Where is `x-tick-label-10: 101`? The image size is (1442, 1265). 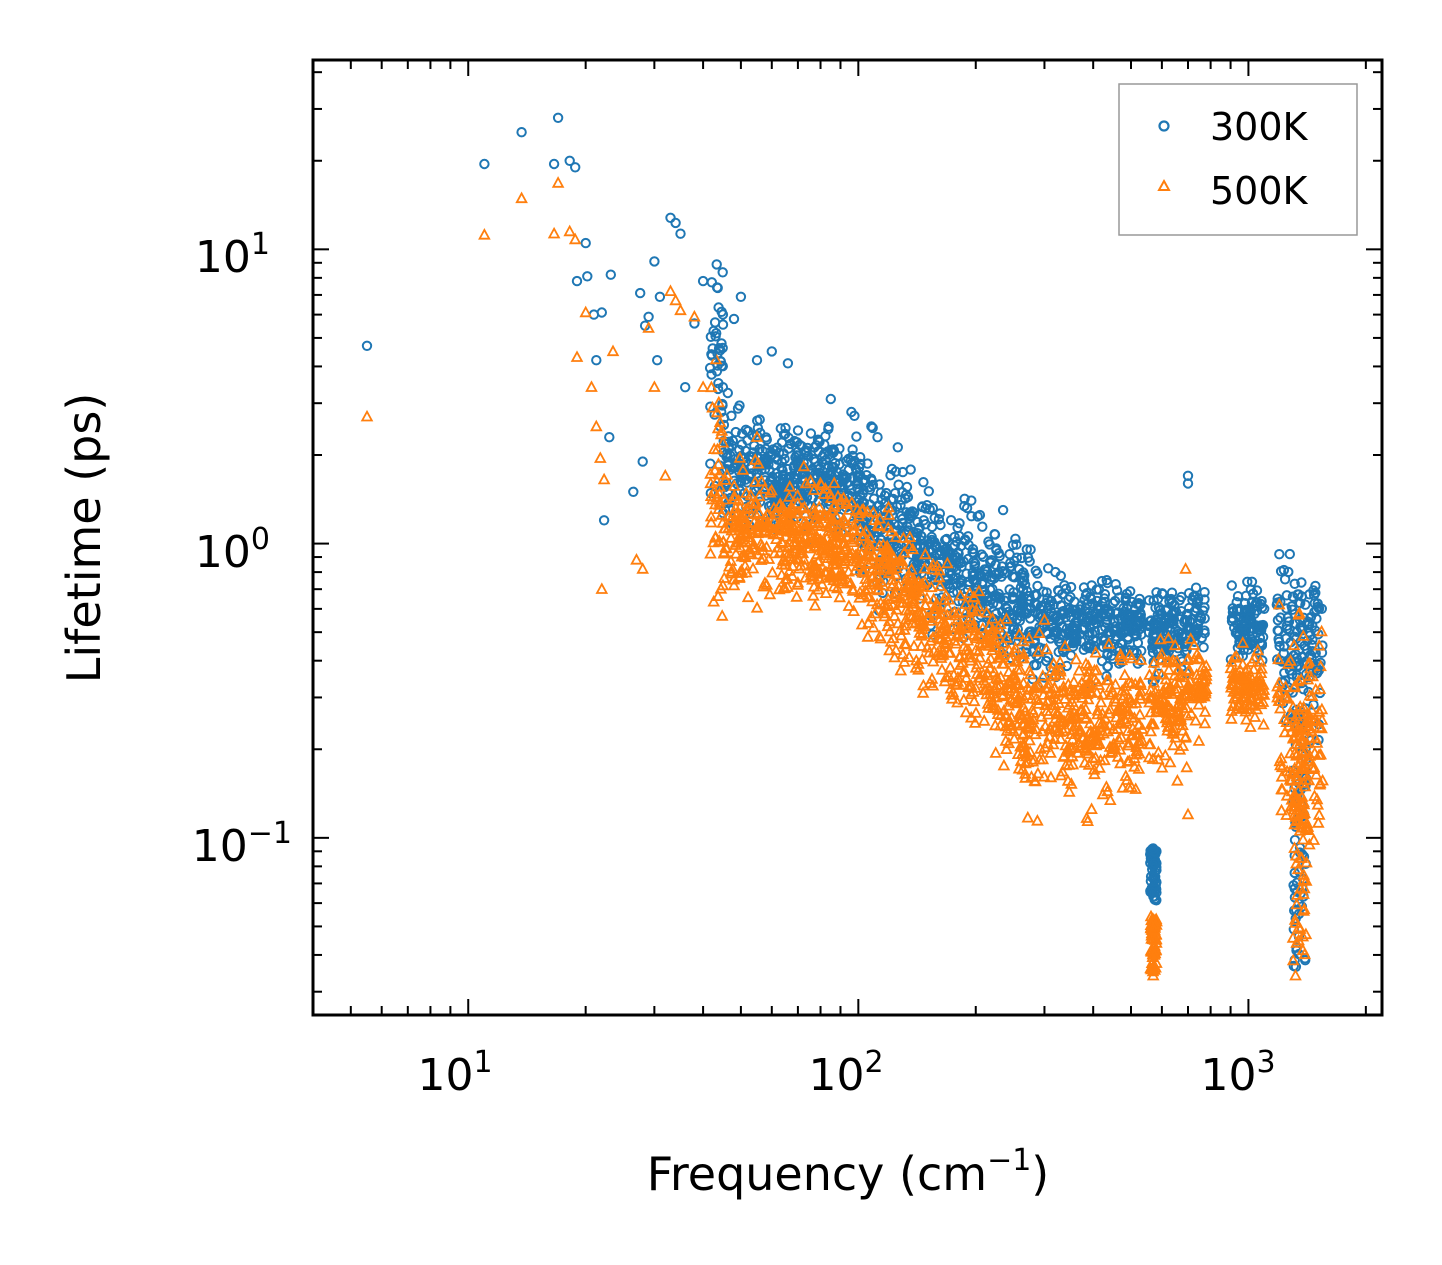
x-tick-label-10: 101 is located at coordinates (454, 1073).